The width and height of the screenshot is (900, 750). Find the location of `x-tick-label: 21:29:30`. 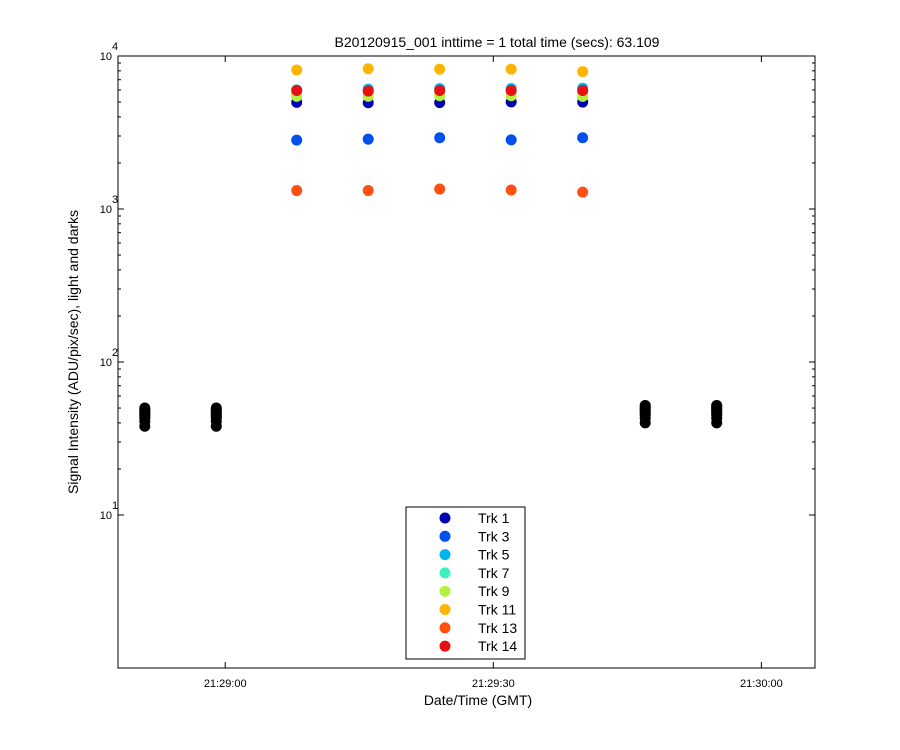

x-tick-label: 21:29:30 is located at coordinates (493, 684).